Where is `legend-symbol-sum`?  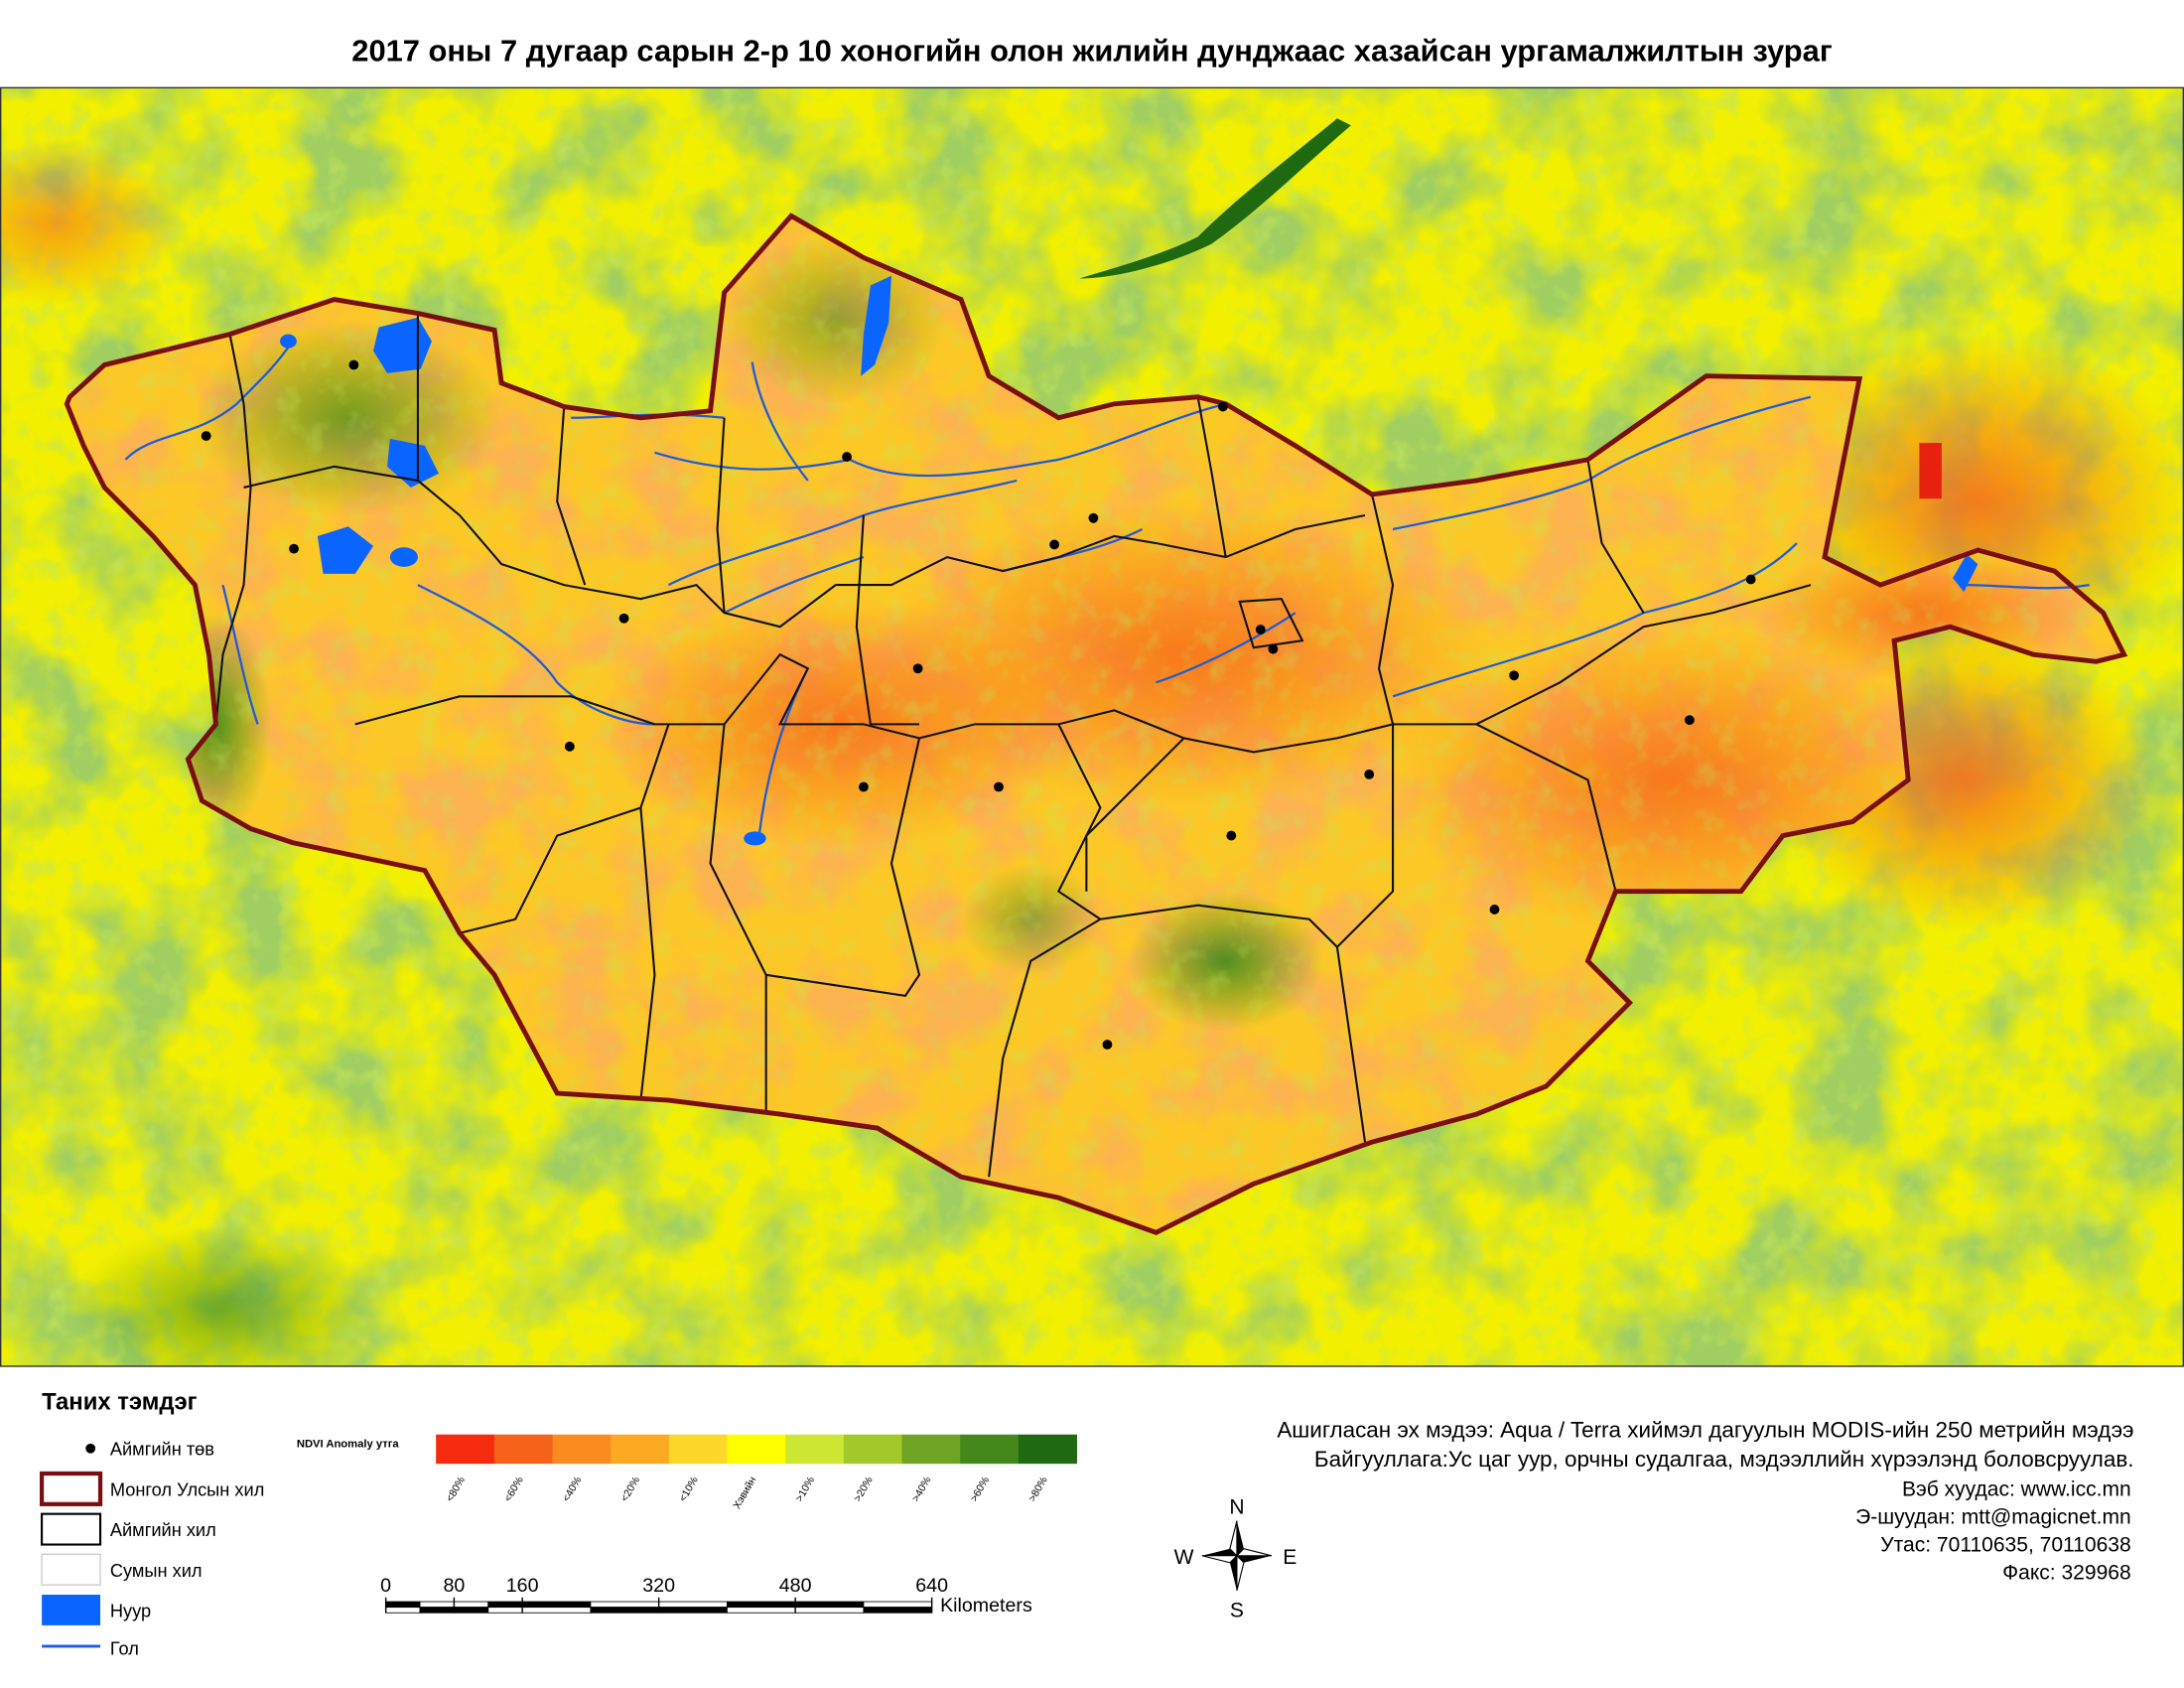 legend-symbol-sum is located at coordinates (71, 1569).